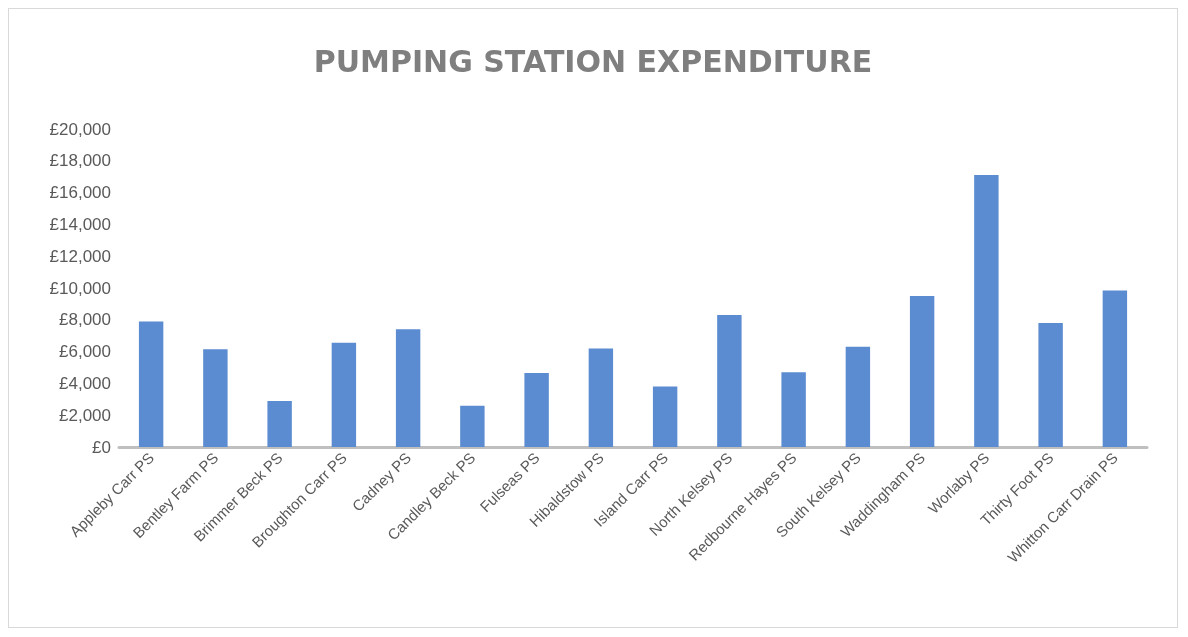 The height and width of the screenshot is (637, 1188). What do you see at coordinates (80, 161) in the screenshot?
I see `y-tick-label: £18,000` at bounding box center [80, 161].